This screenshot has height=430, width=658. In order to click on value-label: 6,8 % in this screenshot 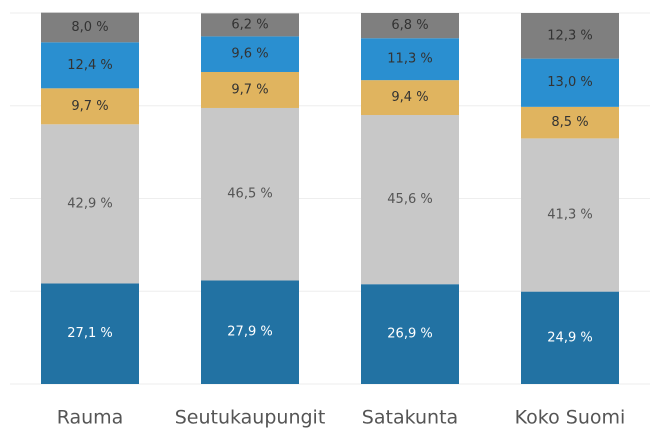, I will do `click(409, 25)`.